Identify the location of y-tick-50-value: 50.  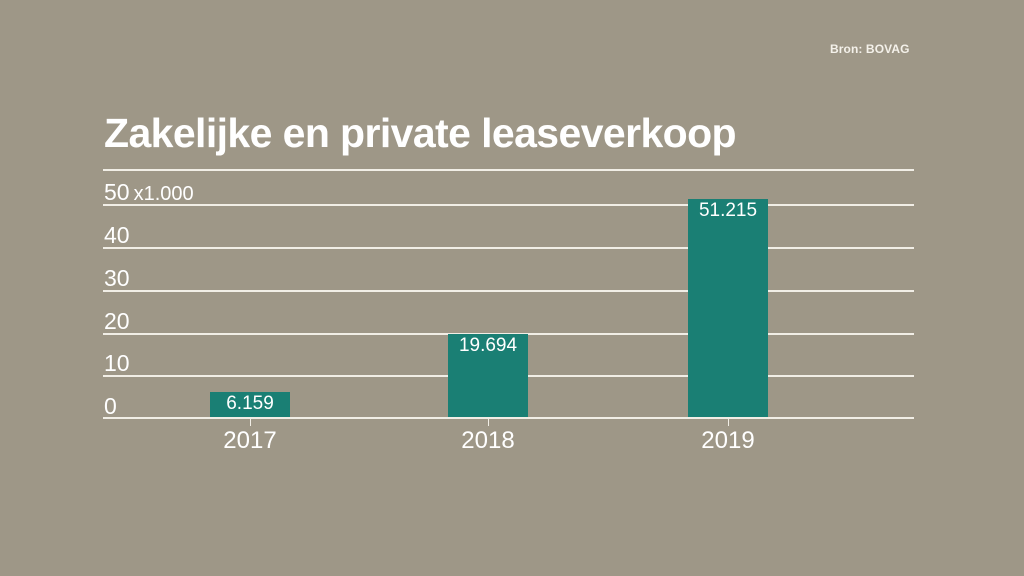
(117, 192).